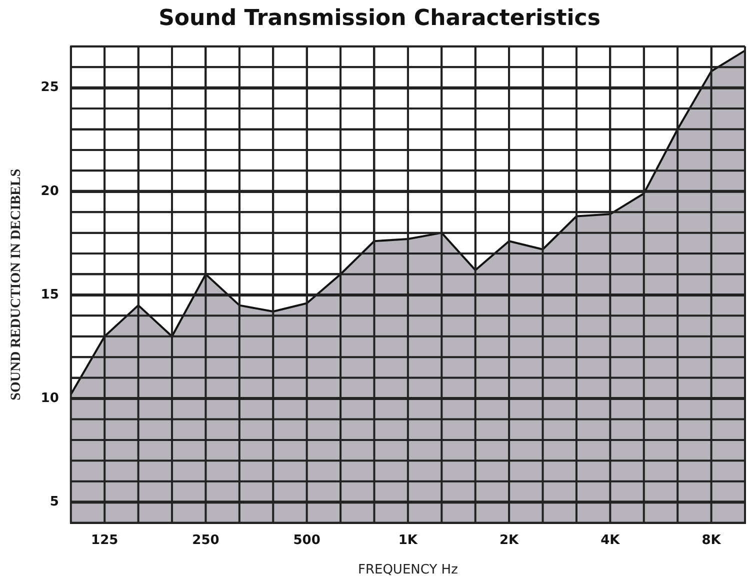 The image size is (755, 586). Describe the element at coordinates (49, 191) in the screenshot. I see `y-tick-label: 20` at that location.